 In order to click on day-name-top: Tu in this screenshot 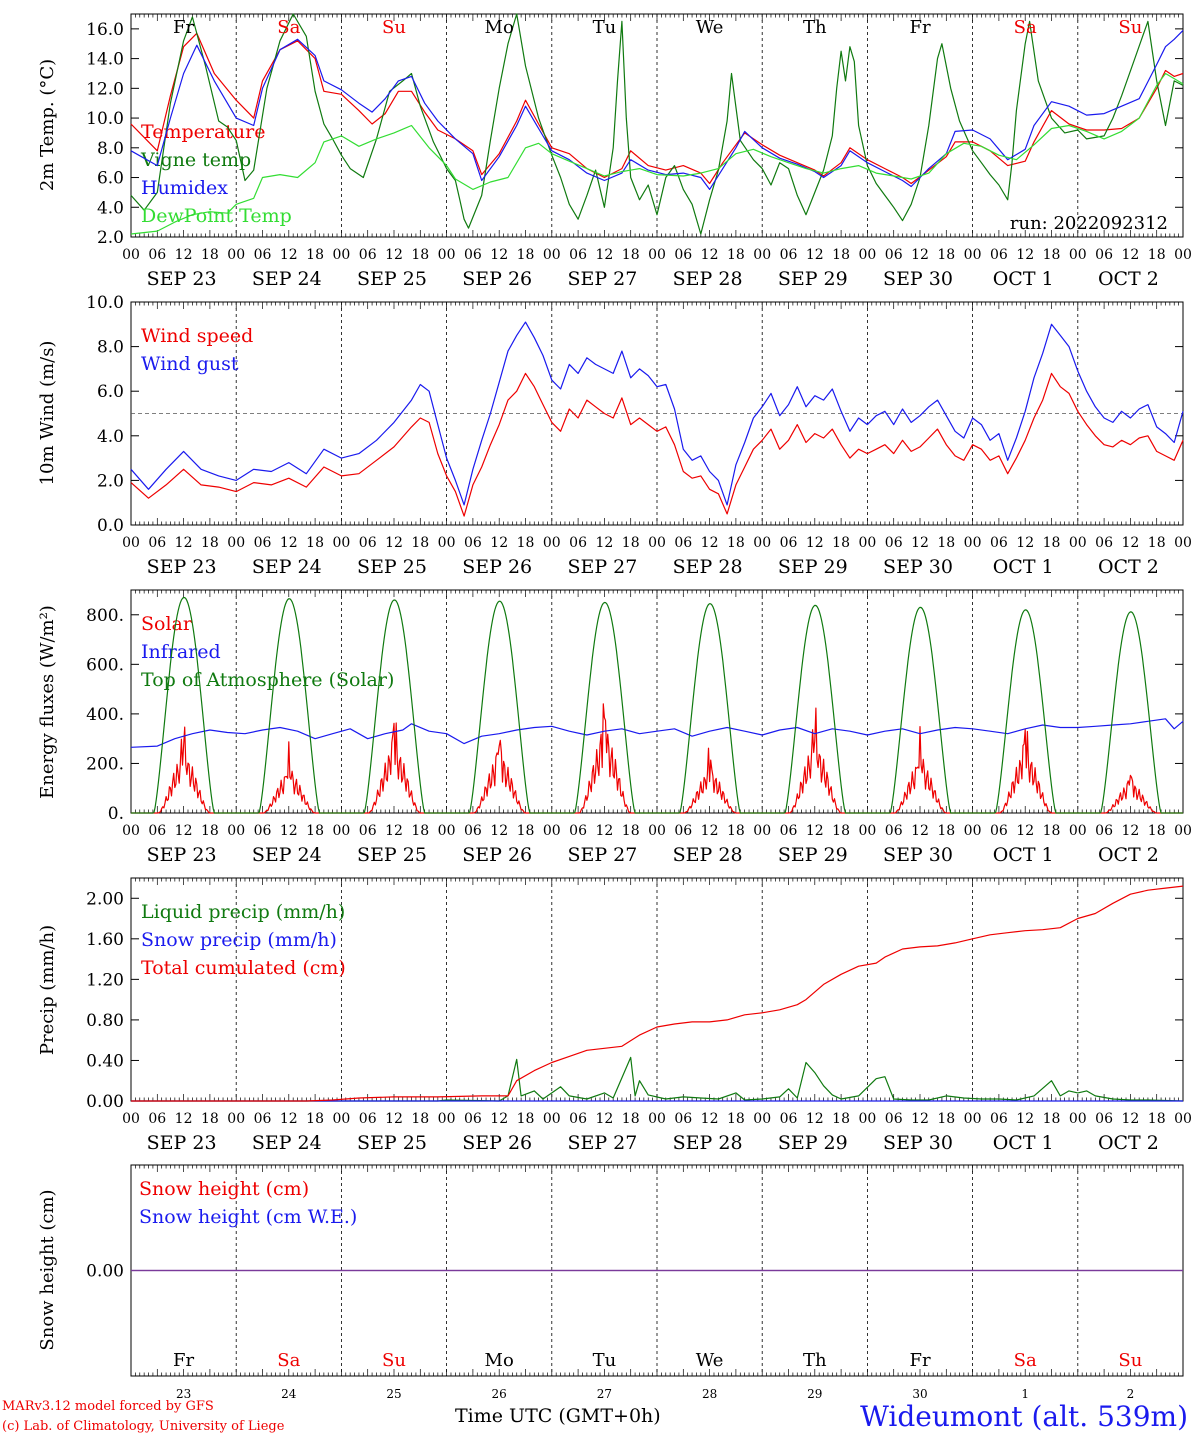, I will do `click(605, 27)`.